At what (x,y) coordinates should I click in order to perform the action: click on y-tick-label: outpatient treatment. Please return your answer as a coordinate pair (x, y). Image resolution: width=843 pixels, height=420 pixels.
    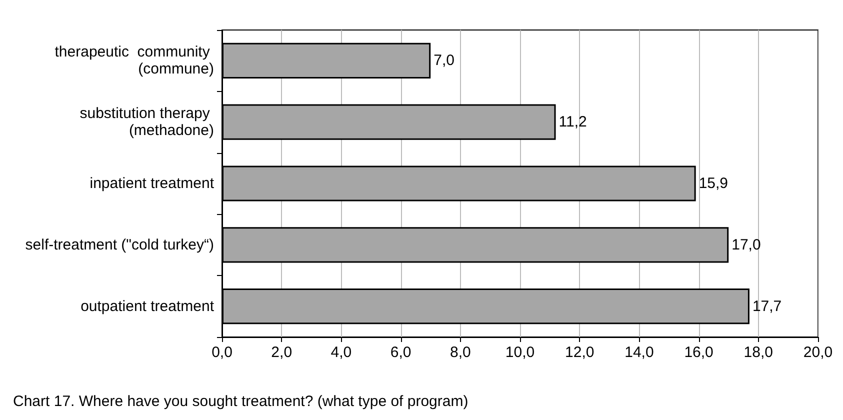
    Looking at the image, I should click on (147, 306).